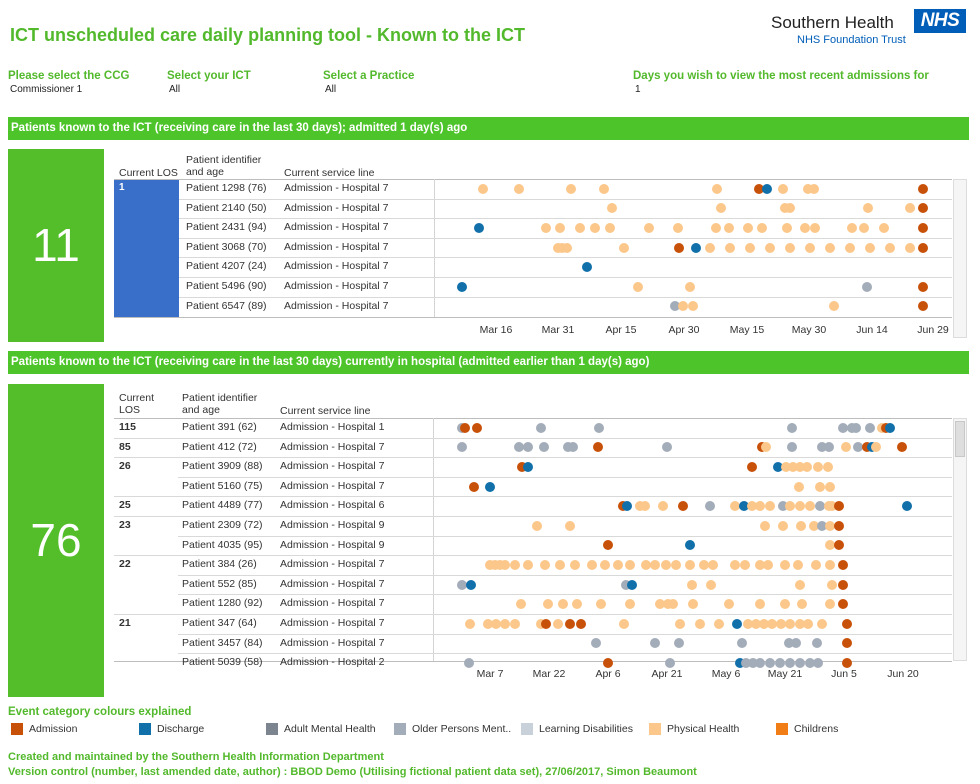  What do you see at coordinates (226, 227) in the screenshot?
I see `s1-patient-id: Patient 2431 (94)` at bounding box center [226, 227].